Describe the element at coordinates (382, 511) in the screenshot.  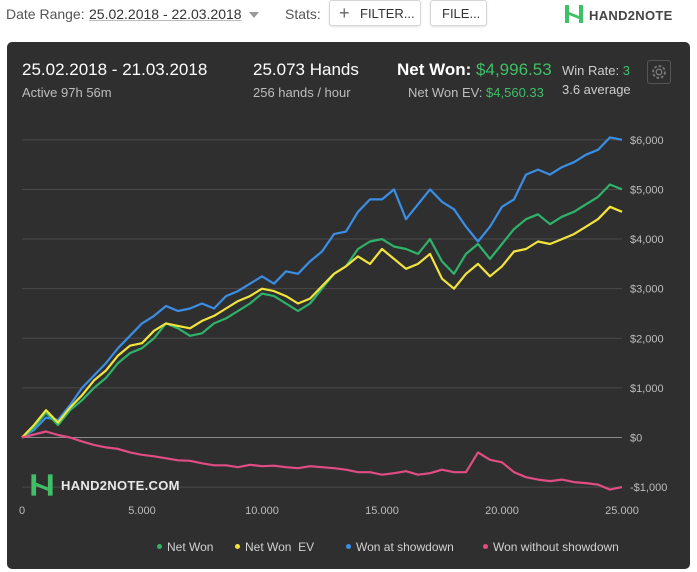
I see `x-tick-label: 15.000` at that location.